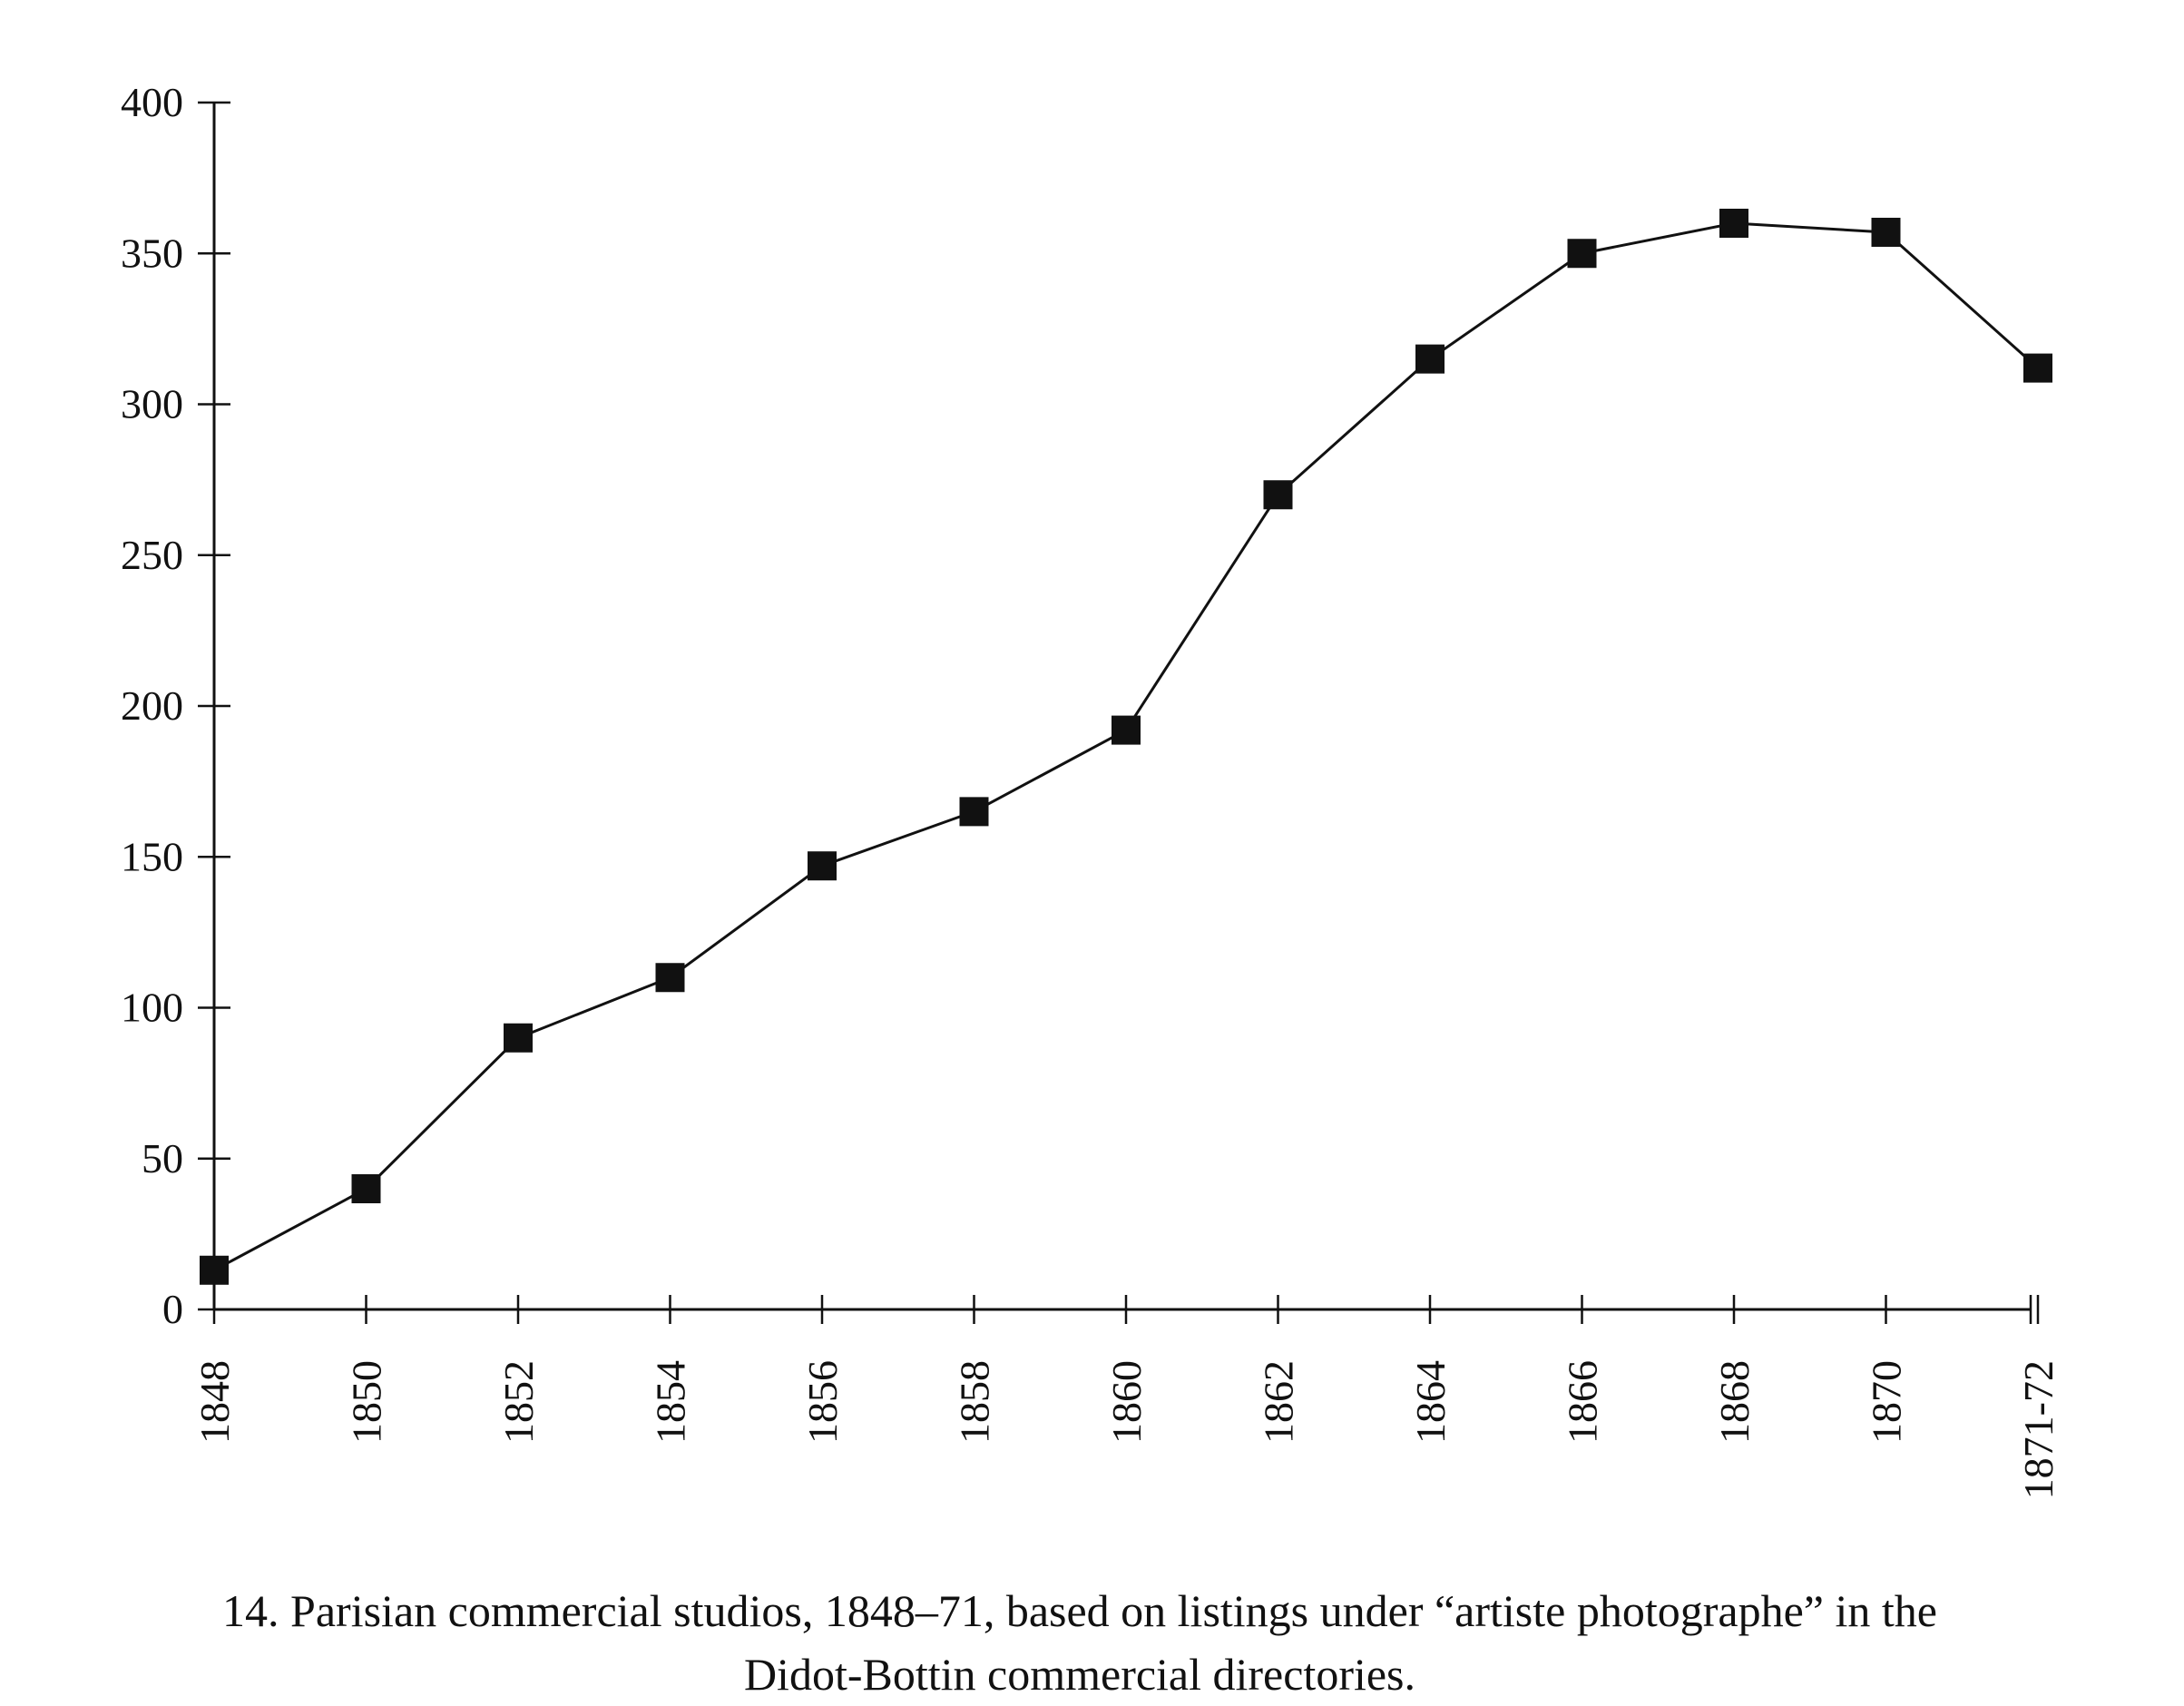 This screenshot has height=1706, width=2184. What do you see at coordinates (1127, 1402) in the screenshot?
I see `x-tick-label: 1860` at bounding box center [1127, 1402].